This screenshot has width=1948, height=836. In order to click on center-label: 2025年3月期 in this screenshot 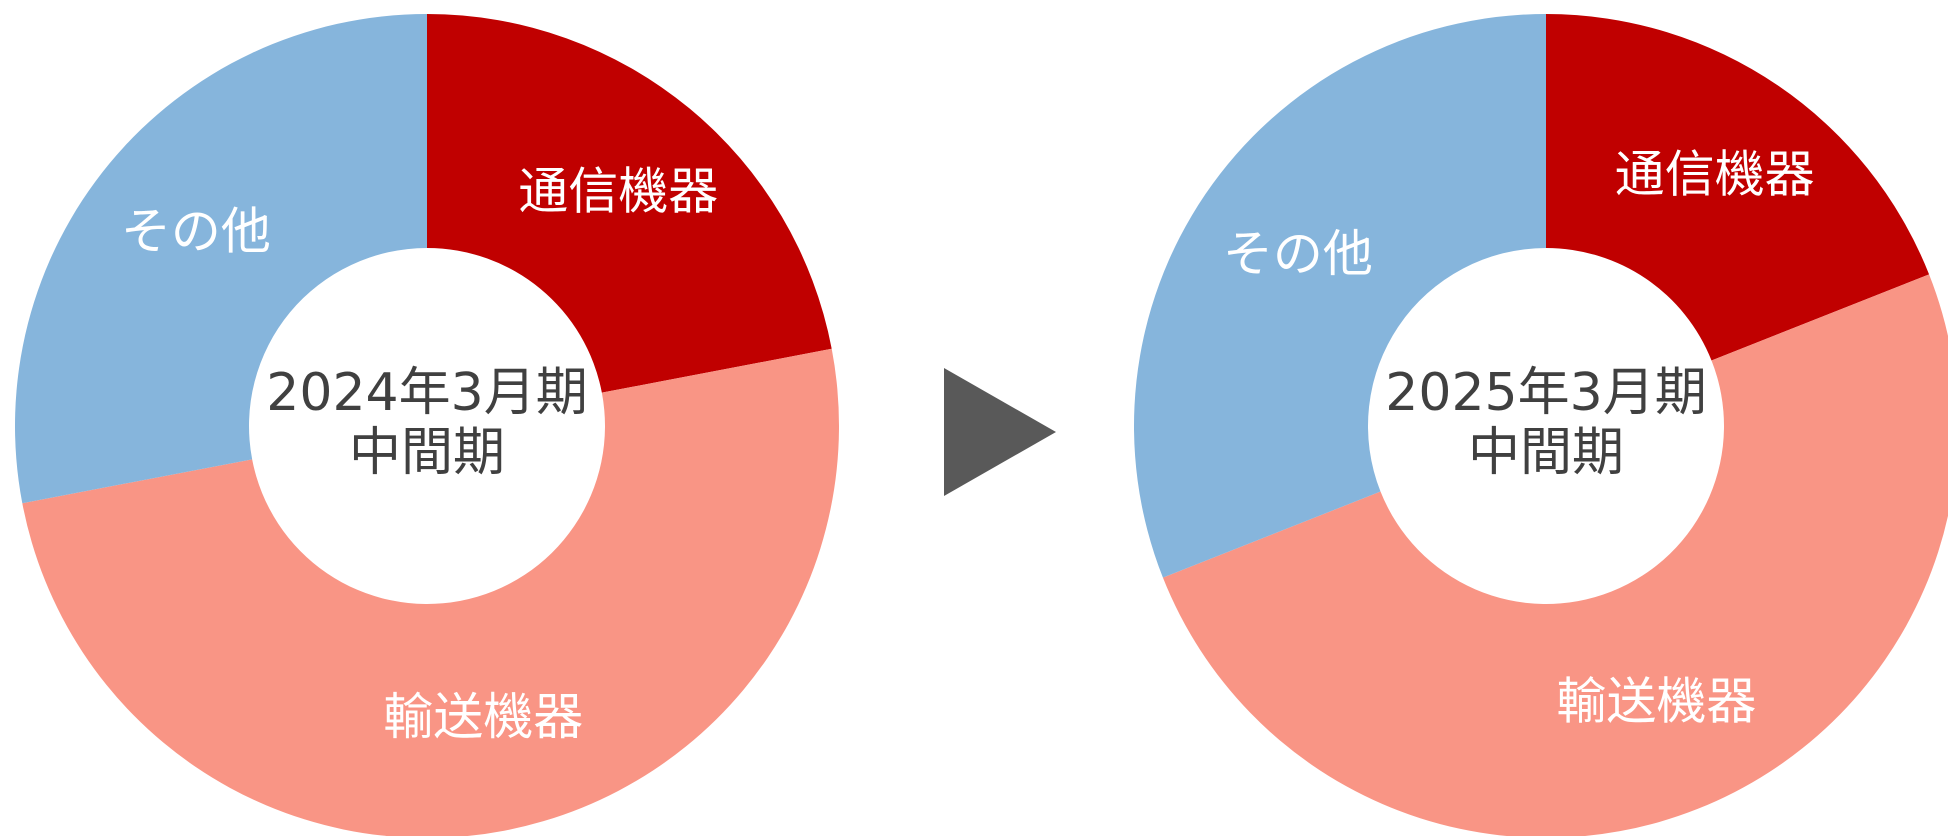, I will do `click(1545, 393)`.